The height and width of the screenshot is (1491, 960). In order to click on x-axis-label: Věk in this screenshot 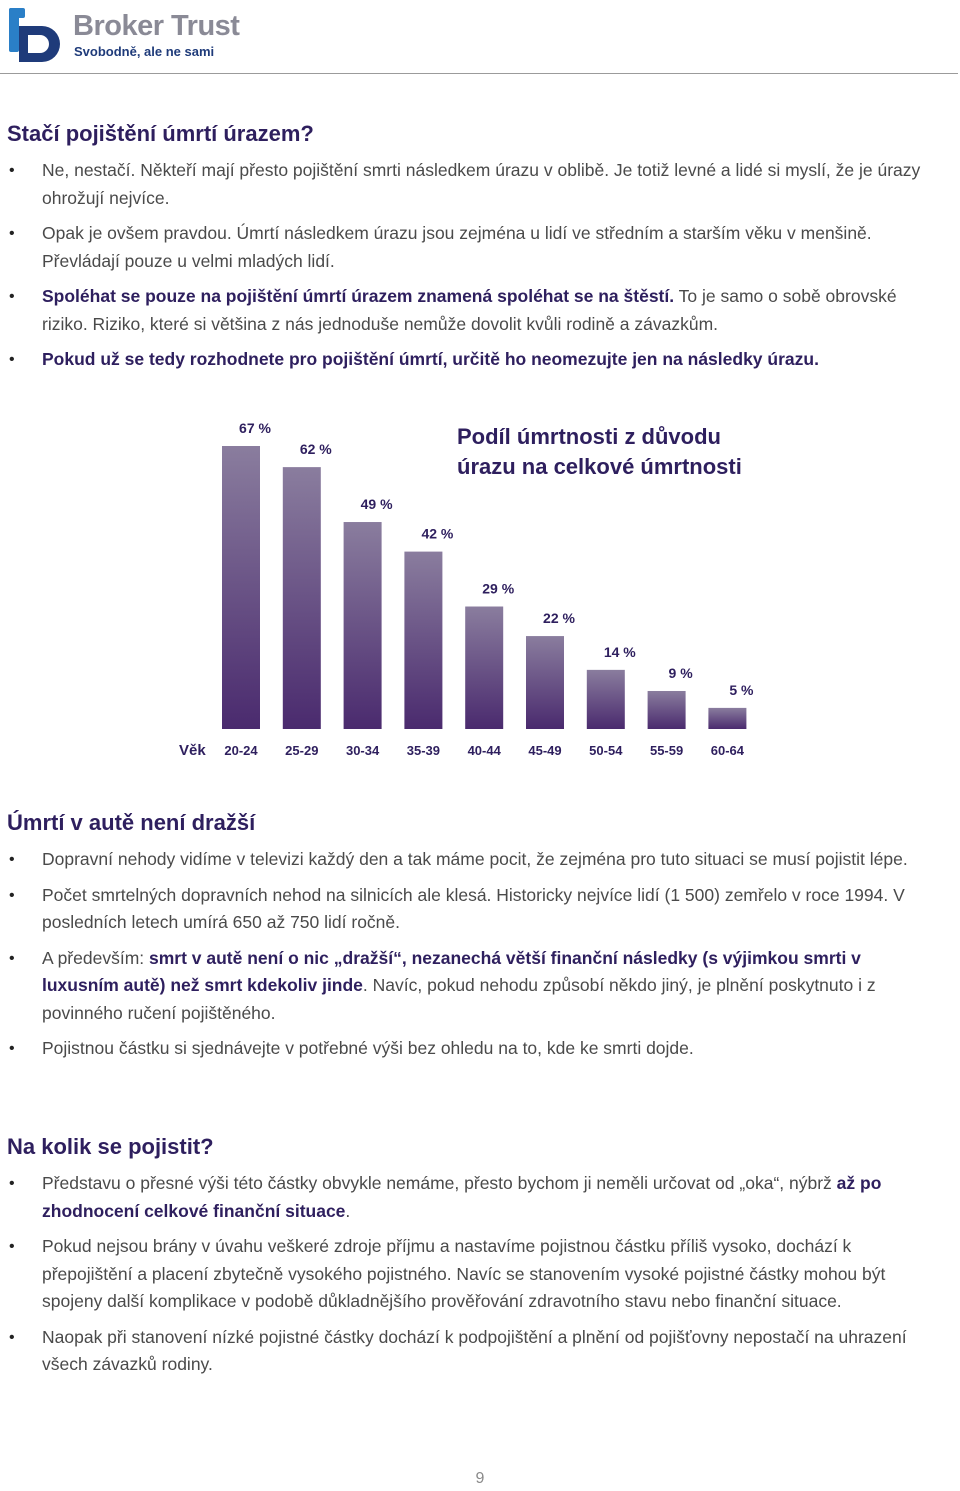, I will do `click(192, 750)`.